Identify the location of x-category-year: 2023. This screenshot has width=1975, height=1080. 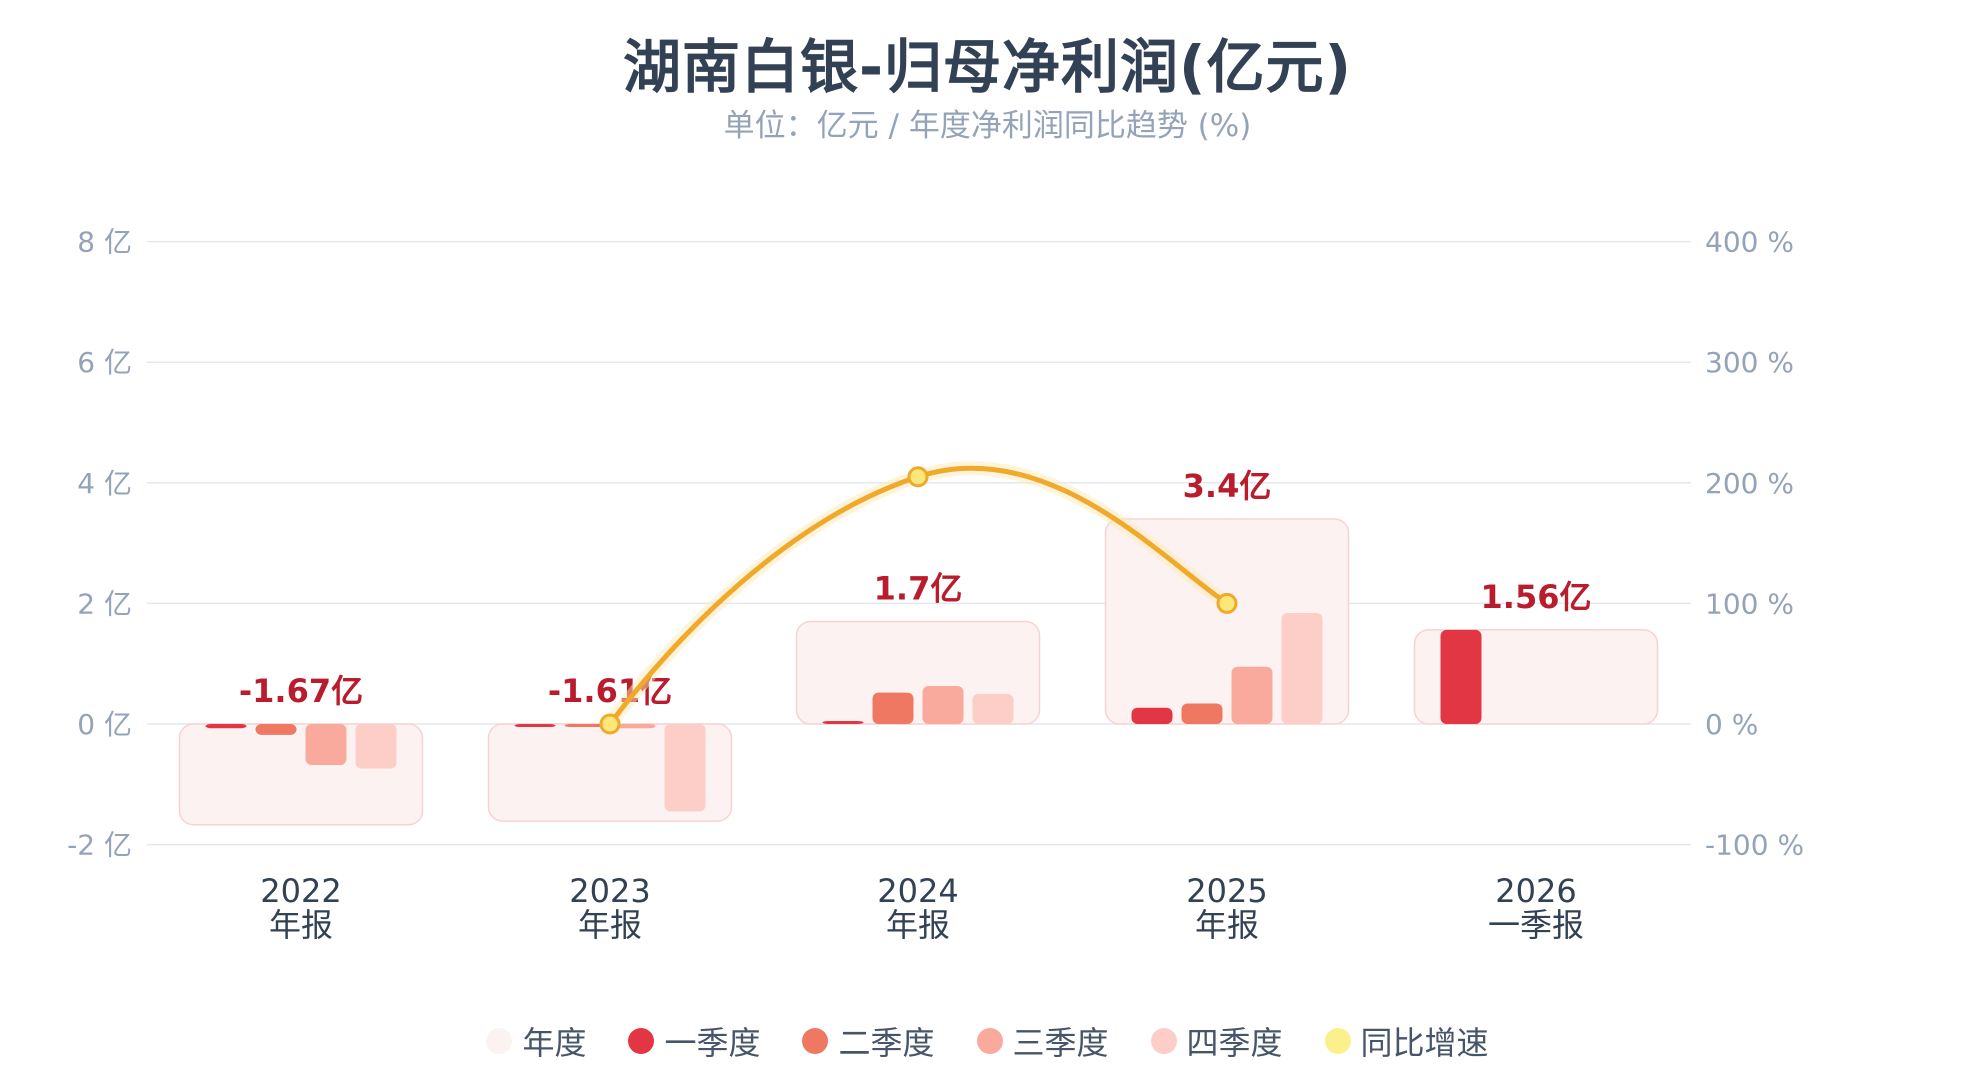
(609, 891).